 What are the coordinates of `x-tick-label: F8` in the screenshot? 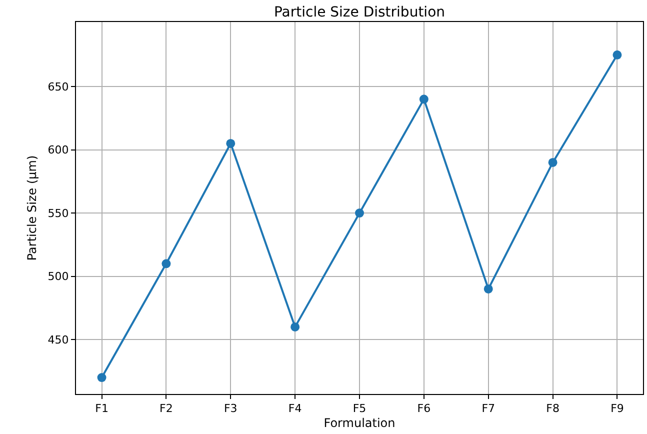 It's located at (553, 409).